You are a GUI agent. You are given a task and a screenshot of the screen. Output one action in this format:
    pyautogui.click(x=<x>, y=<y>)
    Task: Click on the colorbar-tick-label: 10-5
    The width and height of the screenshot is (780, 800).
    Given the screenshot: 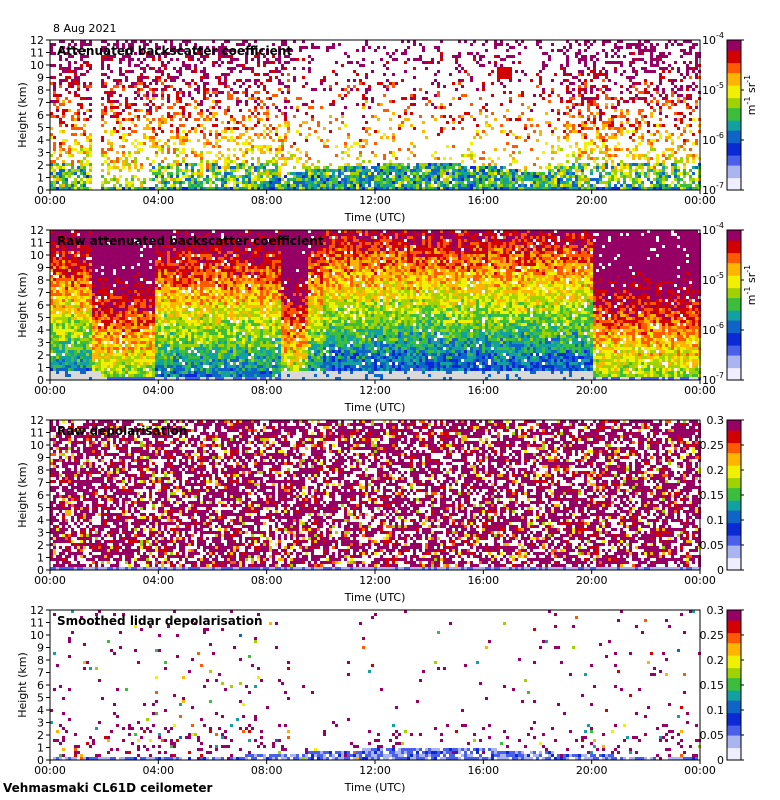 What is the action you would take?
    pyautogui.click(x=713, y=89)
    